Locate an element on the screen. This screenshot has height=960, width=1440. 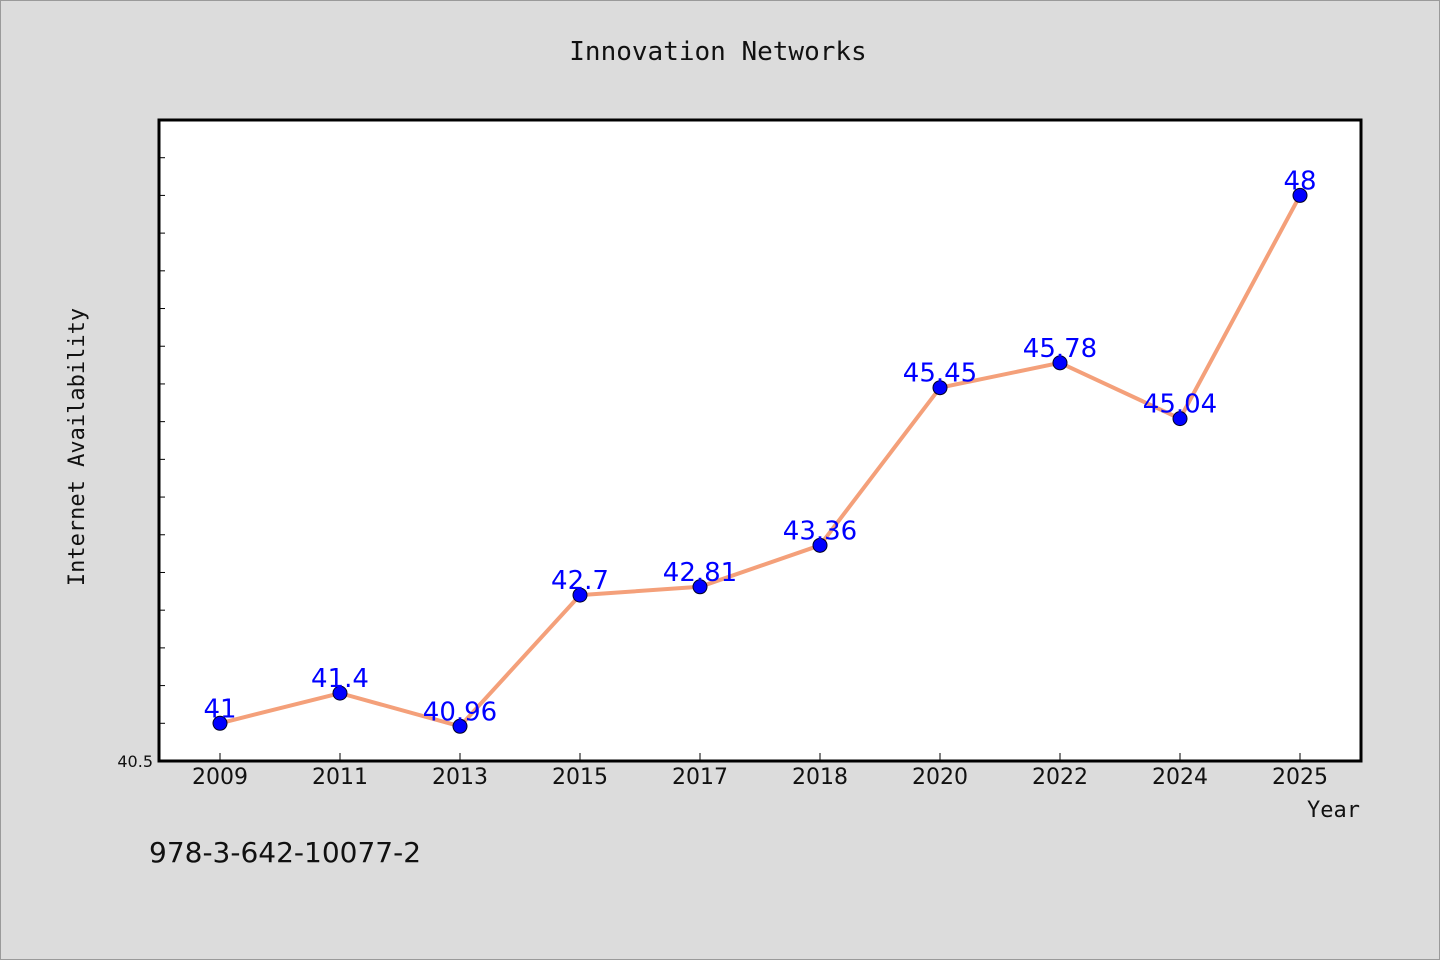
x-tick-label: 2020 is located at coordinates (940, 777).